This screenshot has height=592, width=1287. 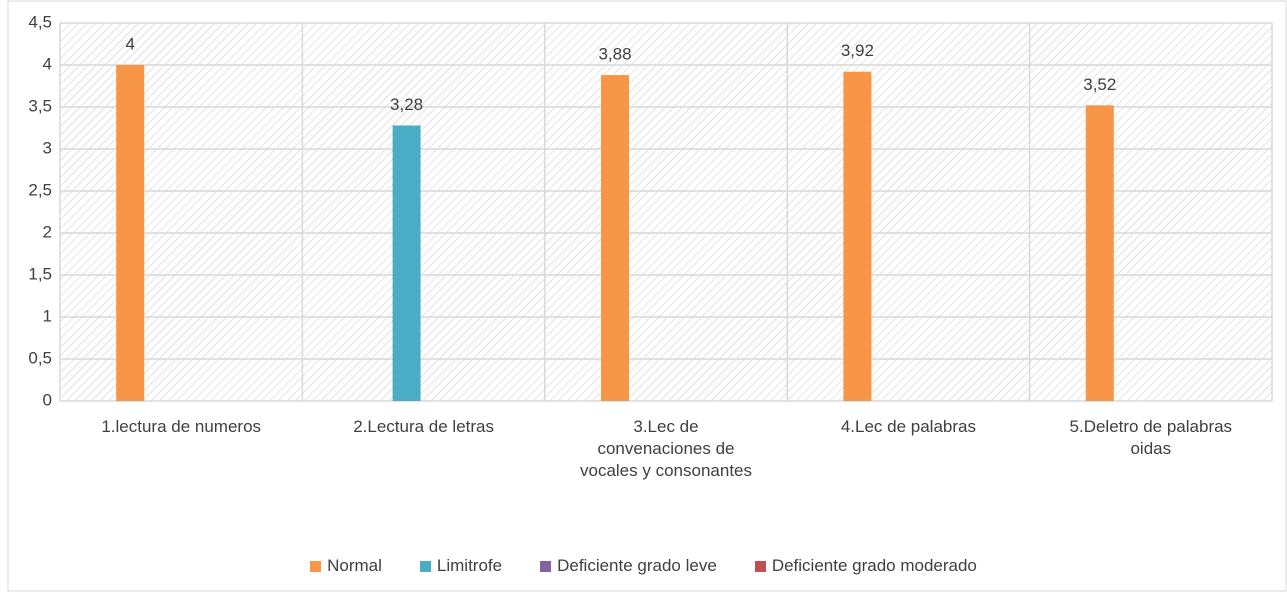 What do you see at coordinates (908, 426) in the screenshot?
I see `x-tick-label: 4.Lec de palabras` at bounding box center [908, 426].